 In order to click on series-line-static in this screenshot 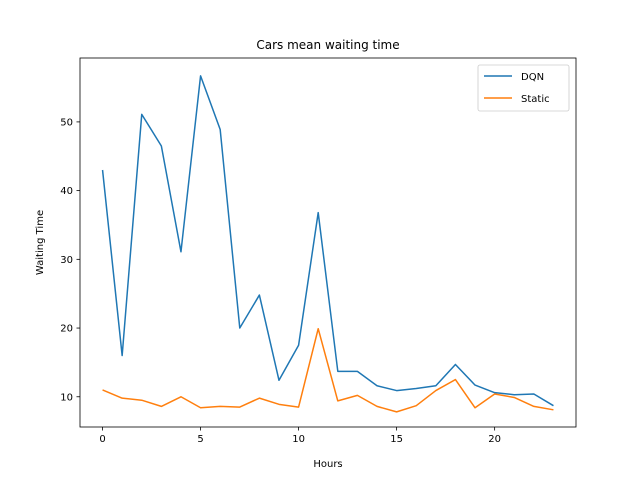, I will do `click(328, 370)`.